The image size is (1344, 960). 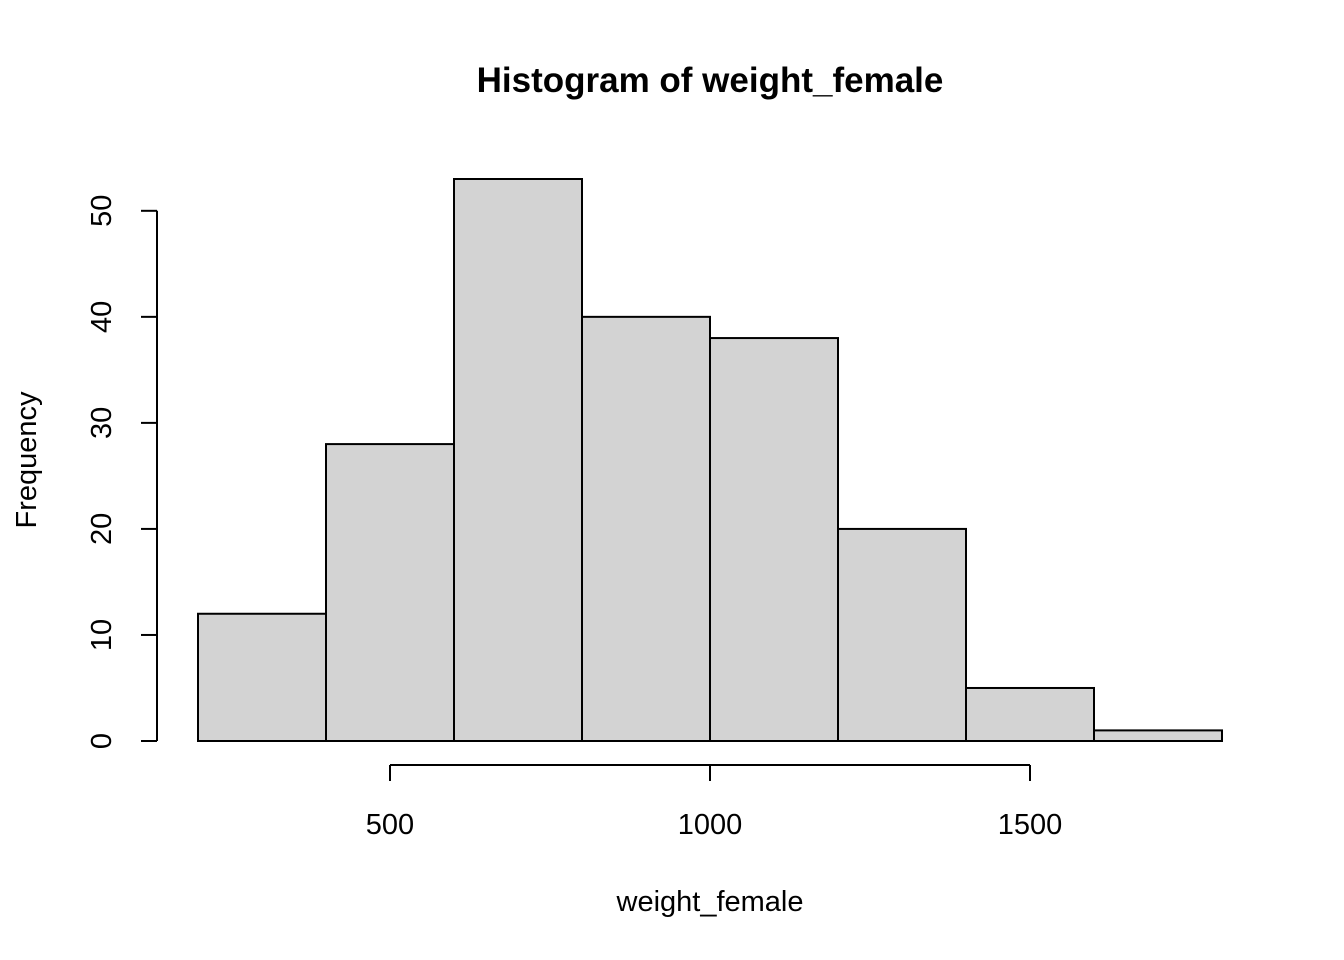 I want to click on y-tick-label: 40, so click(x=102, y=317).